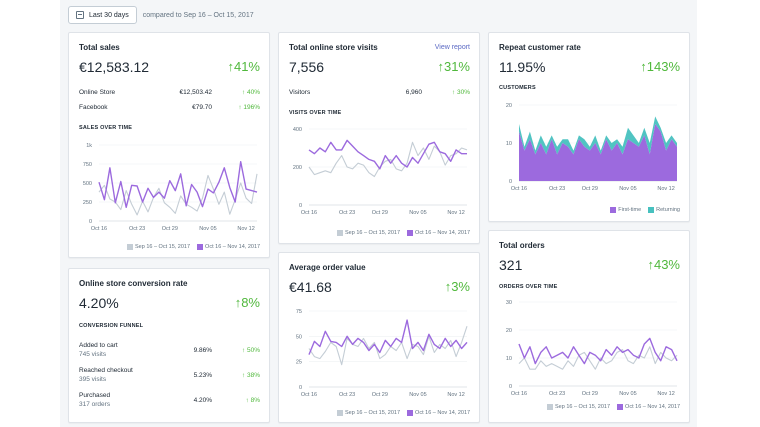 This screenshot has width=760, height=427. Describe the element at coordinates (99, 303) in the screenshot. I see `metric-value: 4.20%` at that location.